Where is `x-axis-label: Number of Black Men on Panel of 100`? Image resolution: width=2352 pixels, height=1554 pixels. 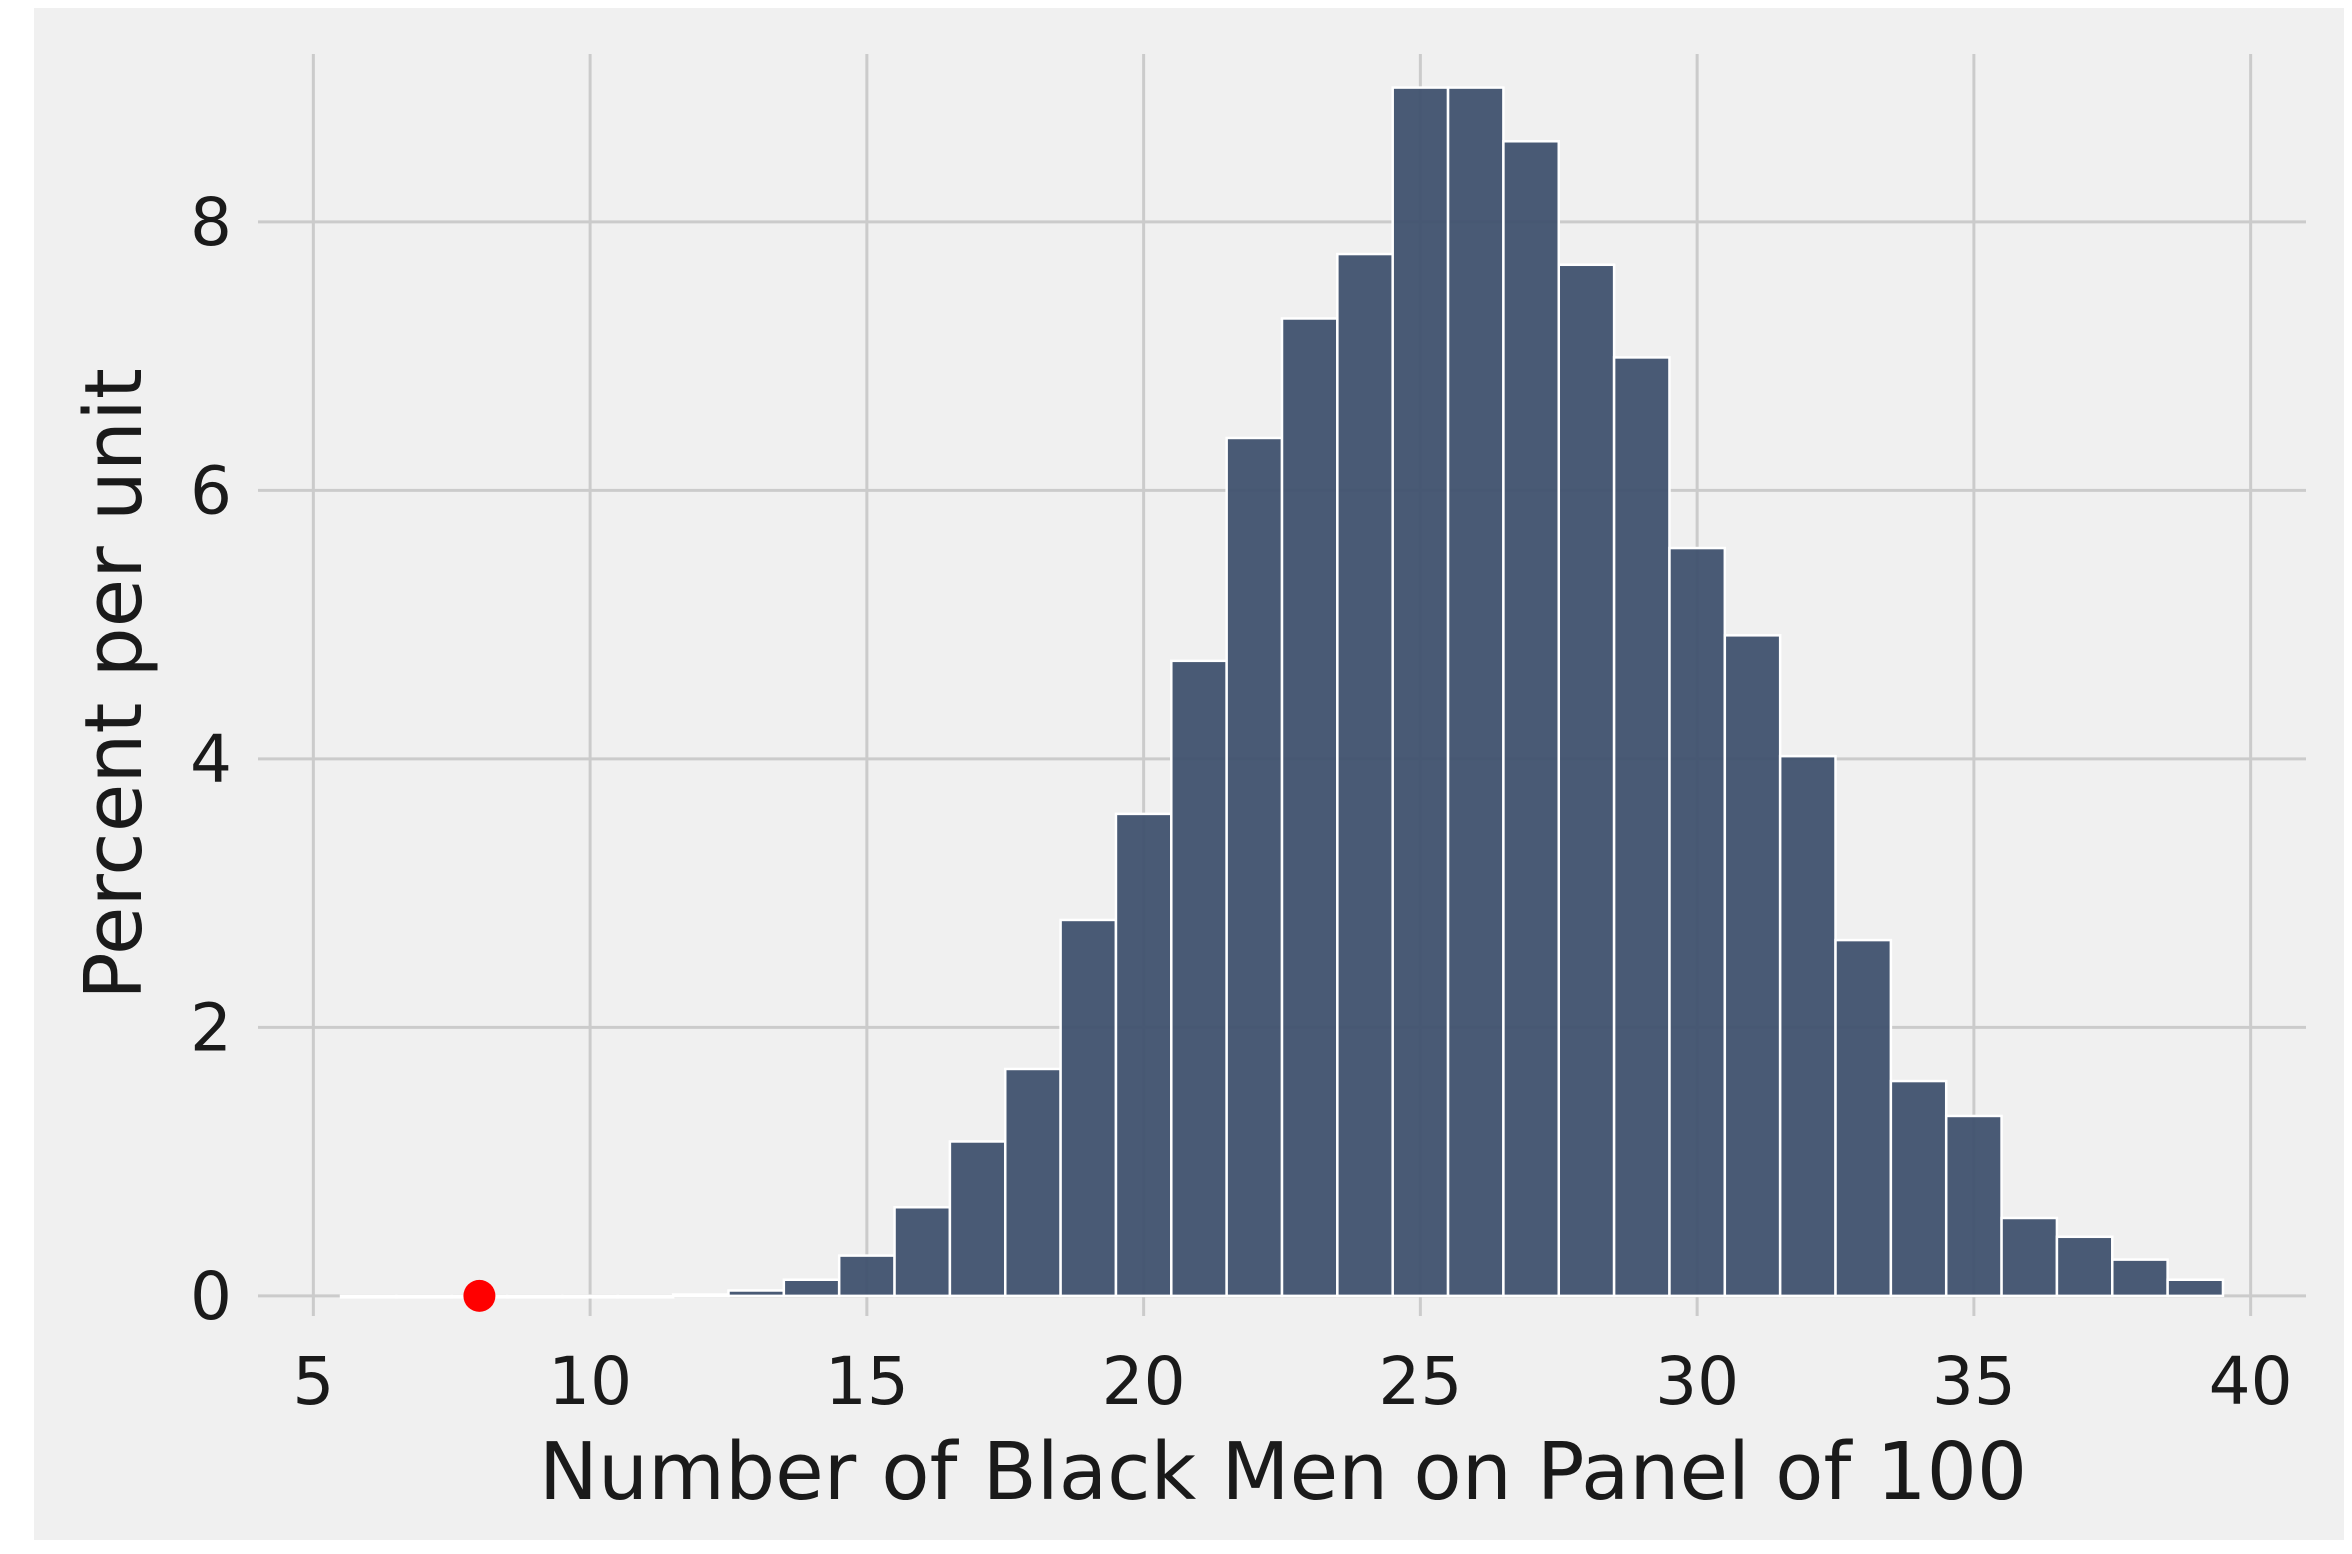 x-axis-label: Number of Black Men on Panel of 100 is located at coordinates (1283, 1472).